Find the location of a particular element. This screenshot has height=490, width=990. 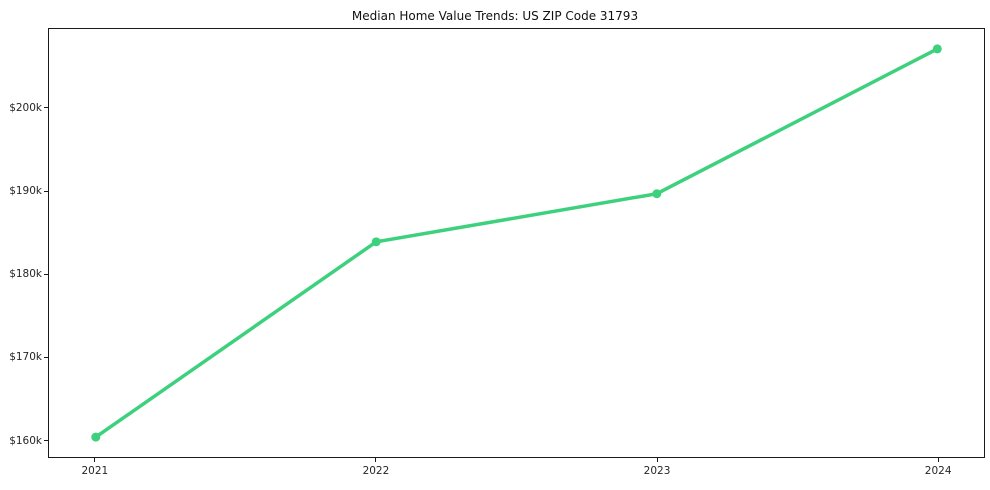

x-tick-label: 2021 is located at coordinates (95, 471).